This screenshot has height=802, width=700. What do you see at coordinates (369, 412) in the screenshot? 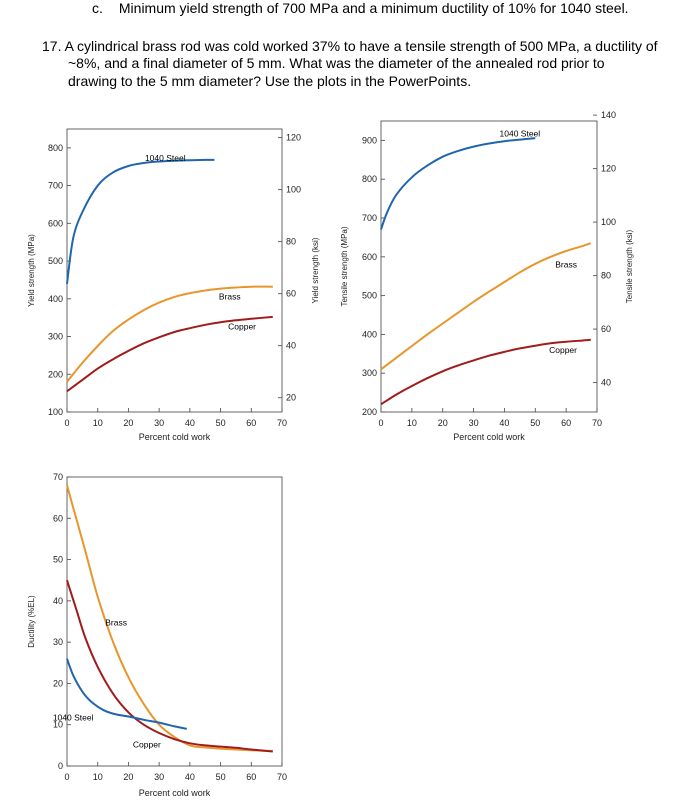
I see `chart-2-y-tick-label: 200` at bounding box center [369, 412].